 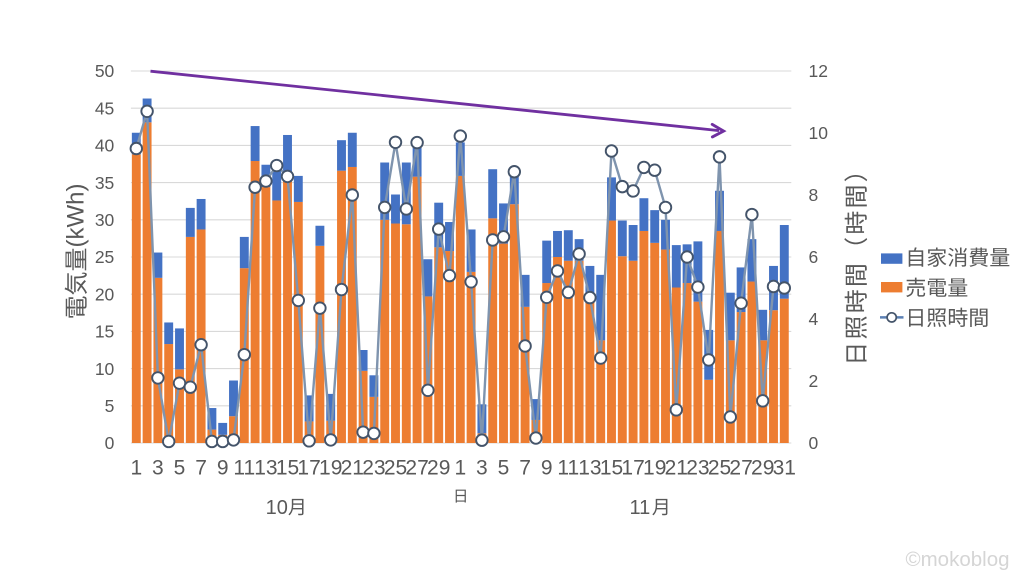 I want to click on svg-text: 50, so click(x=105, y=71).